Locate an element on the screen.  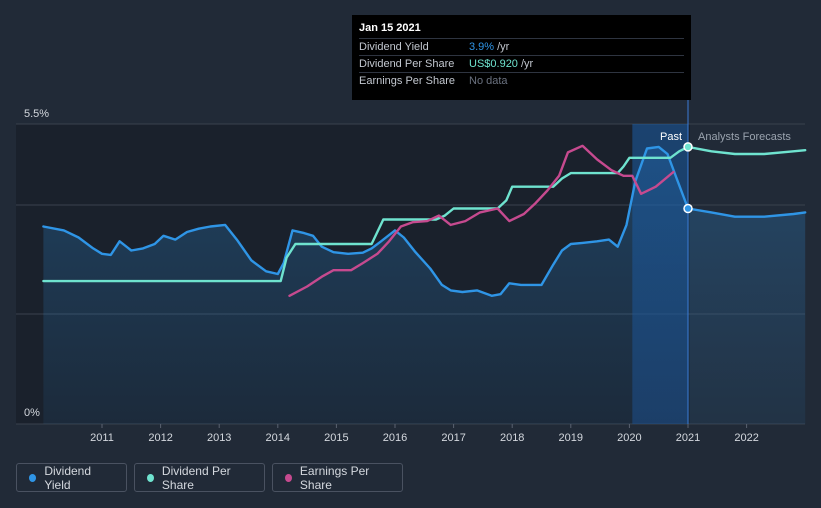
hover-highlight-band is located at coordinates (660, 274).